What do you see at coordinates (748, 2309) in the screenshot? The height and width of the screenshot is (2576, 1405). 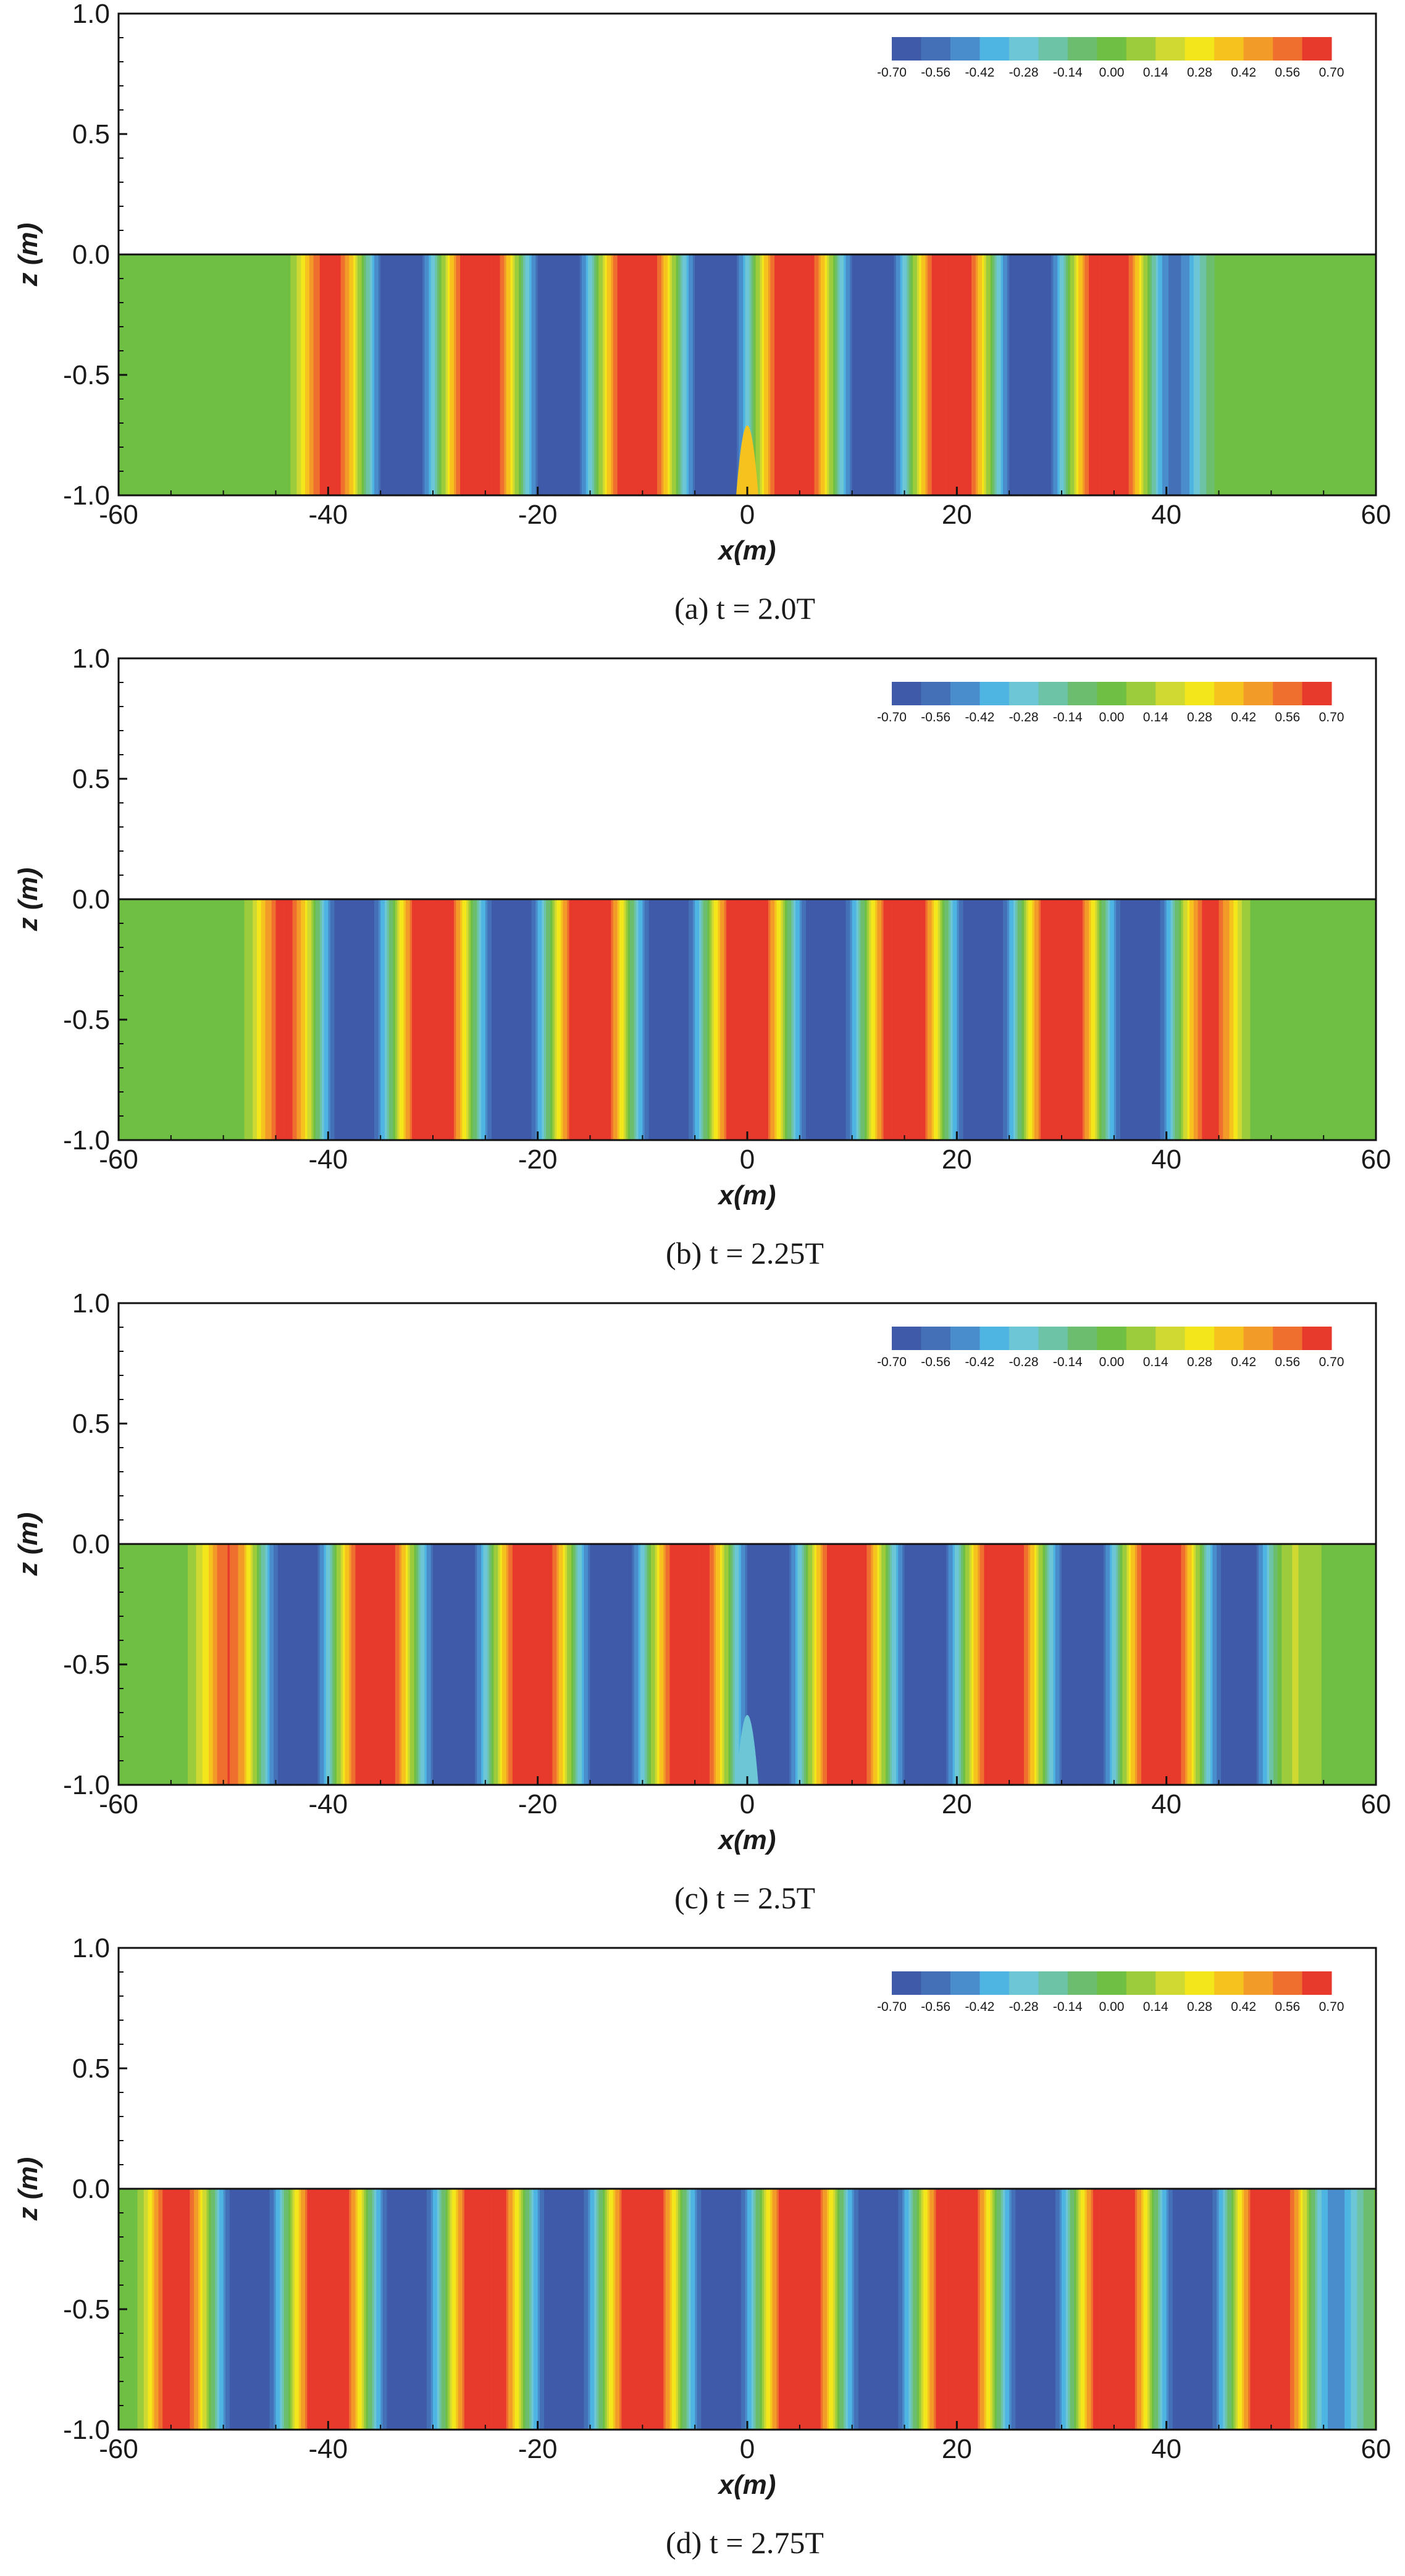 I see `heatmap-field` at bounding box center [748, 2309].